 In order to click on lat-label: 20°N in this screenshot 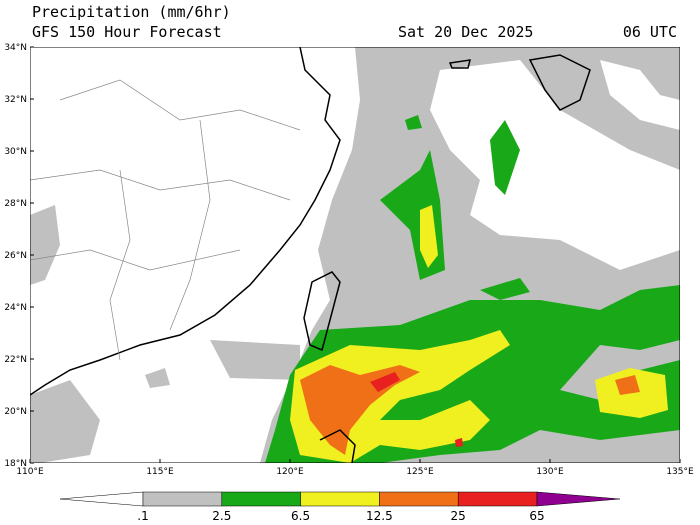, I will do `click(15, 412)`.